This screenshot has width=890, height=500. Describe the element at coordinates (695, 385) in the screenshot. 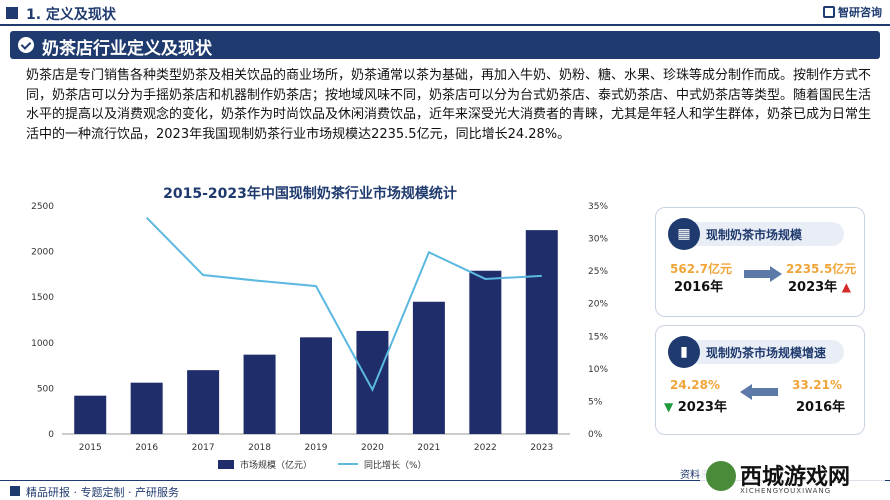

I see `card-left-value: 24.28%` at that location.